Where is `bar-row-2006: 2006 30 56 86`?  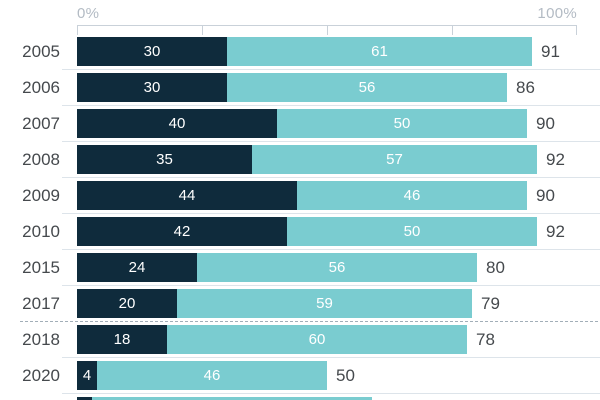 bar-row-2006: 2006 30 56 86 is located at coordinates (300, 91).